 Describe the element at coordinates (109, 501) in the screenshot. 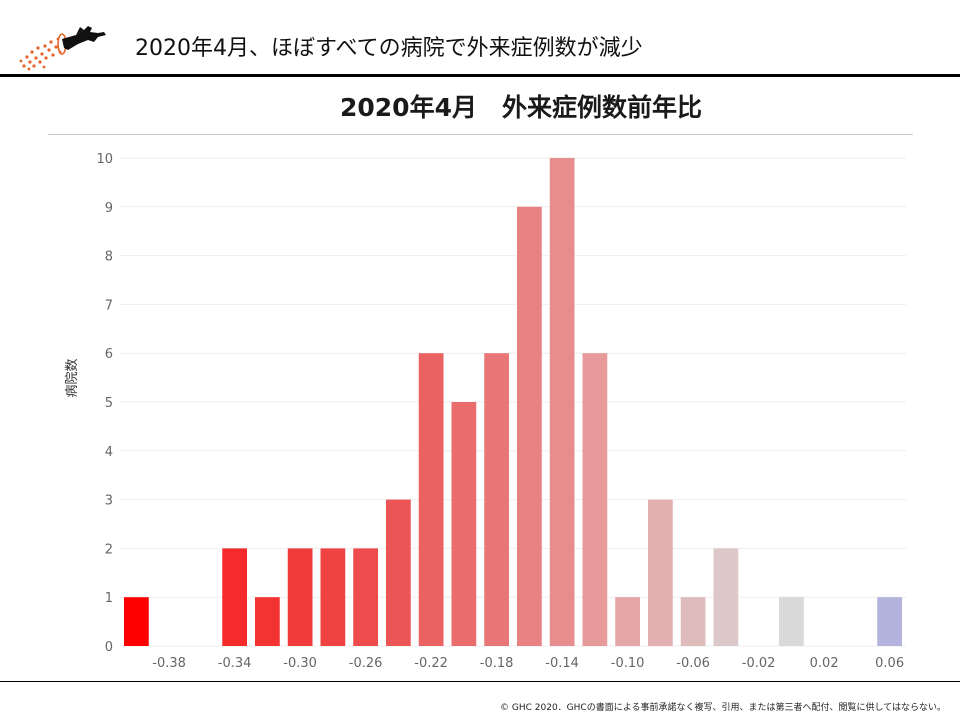

I see `y-tick-label: 3` at that location.